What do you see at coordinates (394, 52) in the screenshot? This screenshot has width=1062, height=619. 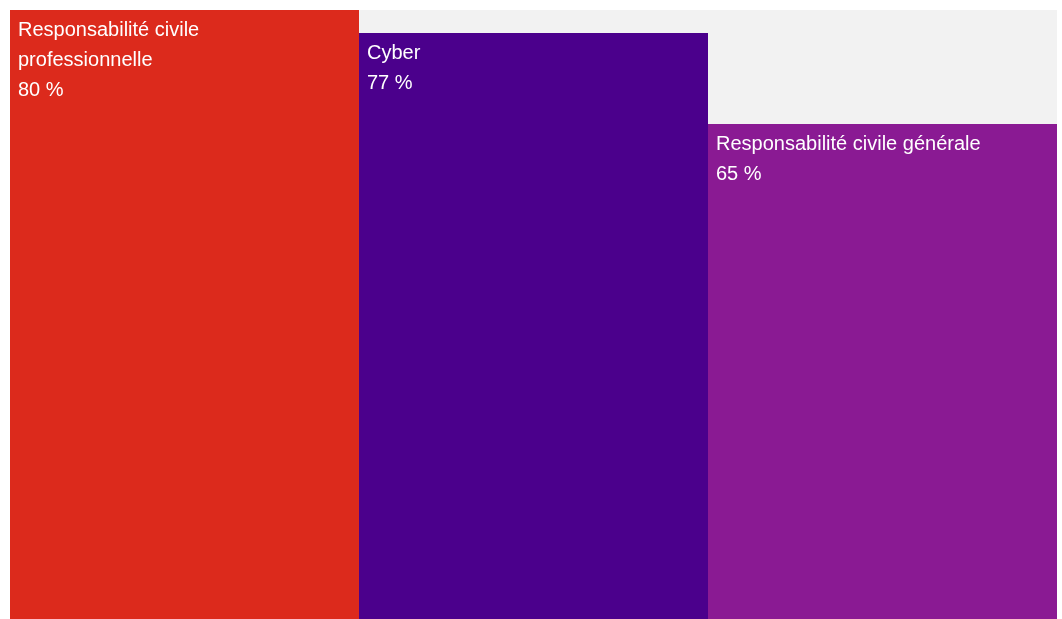 I see `x-tick-label: Cyber` at bounding box center [394, 52].